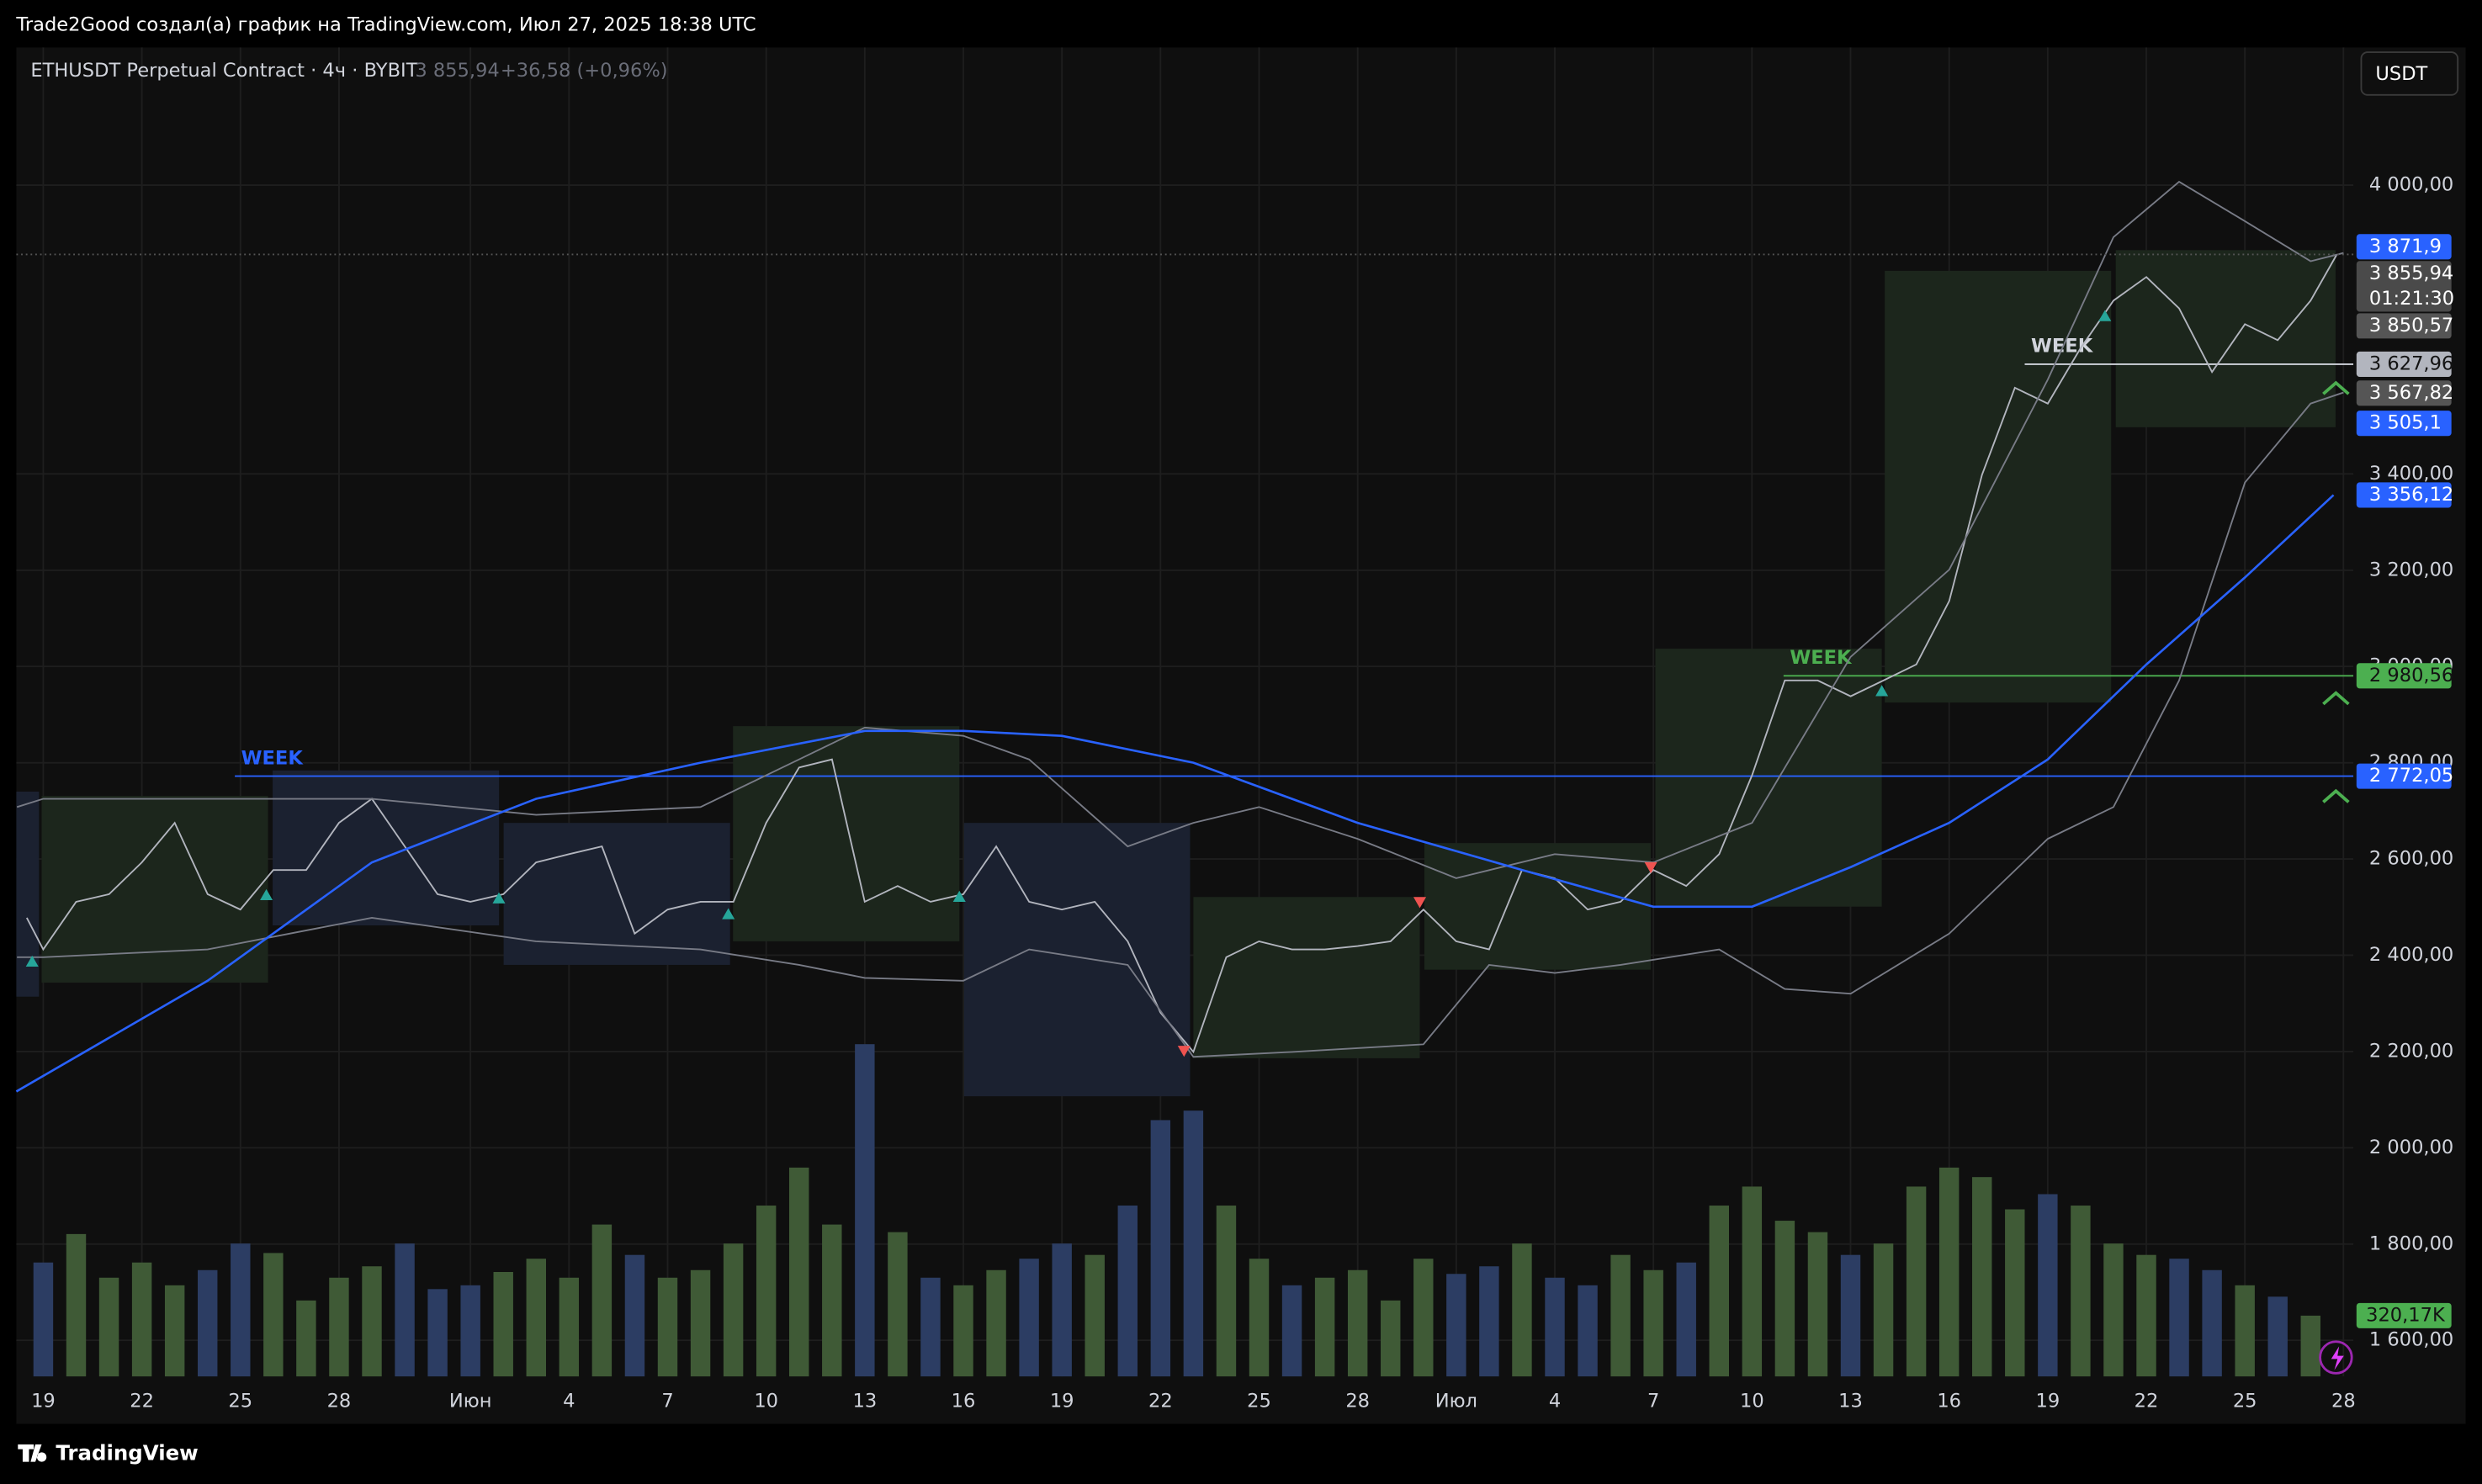 This screenshot has height=1484, width=2482. Describe the element at coordinates (2411, 495) in the screenshot. I see `price-label: 3 356,12` at that location.